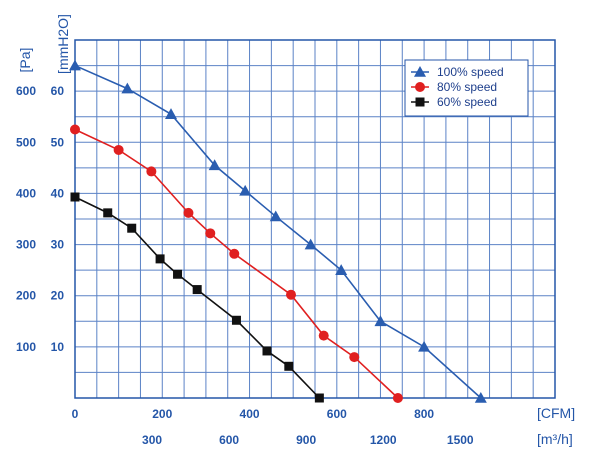  Describe the element at coordinates (58, 142) in the screenshot. I see `y-tick-mmh2o: 50` at that location.